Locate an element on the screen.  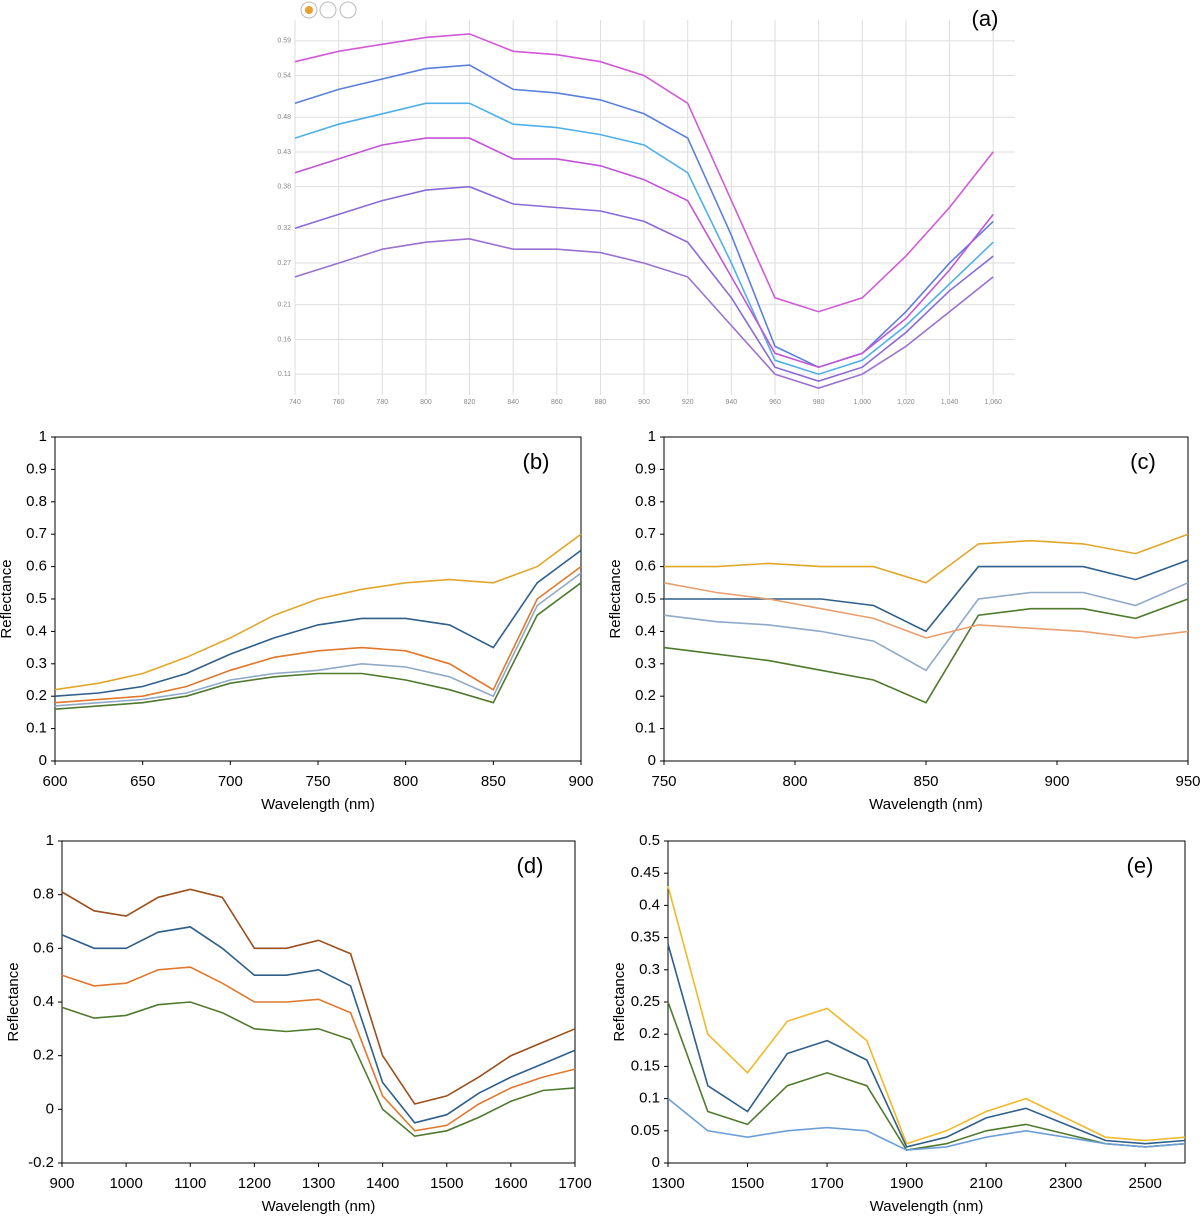
panel-label: (c) is located at coordinates (1143, 461).